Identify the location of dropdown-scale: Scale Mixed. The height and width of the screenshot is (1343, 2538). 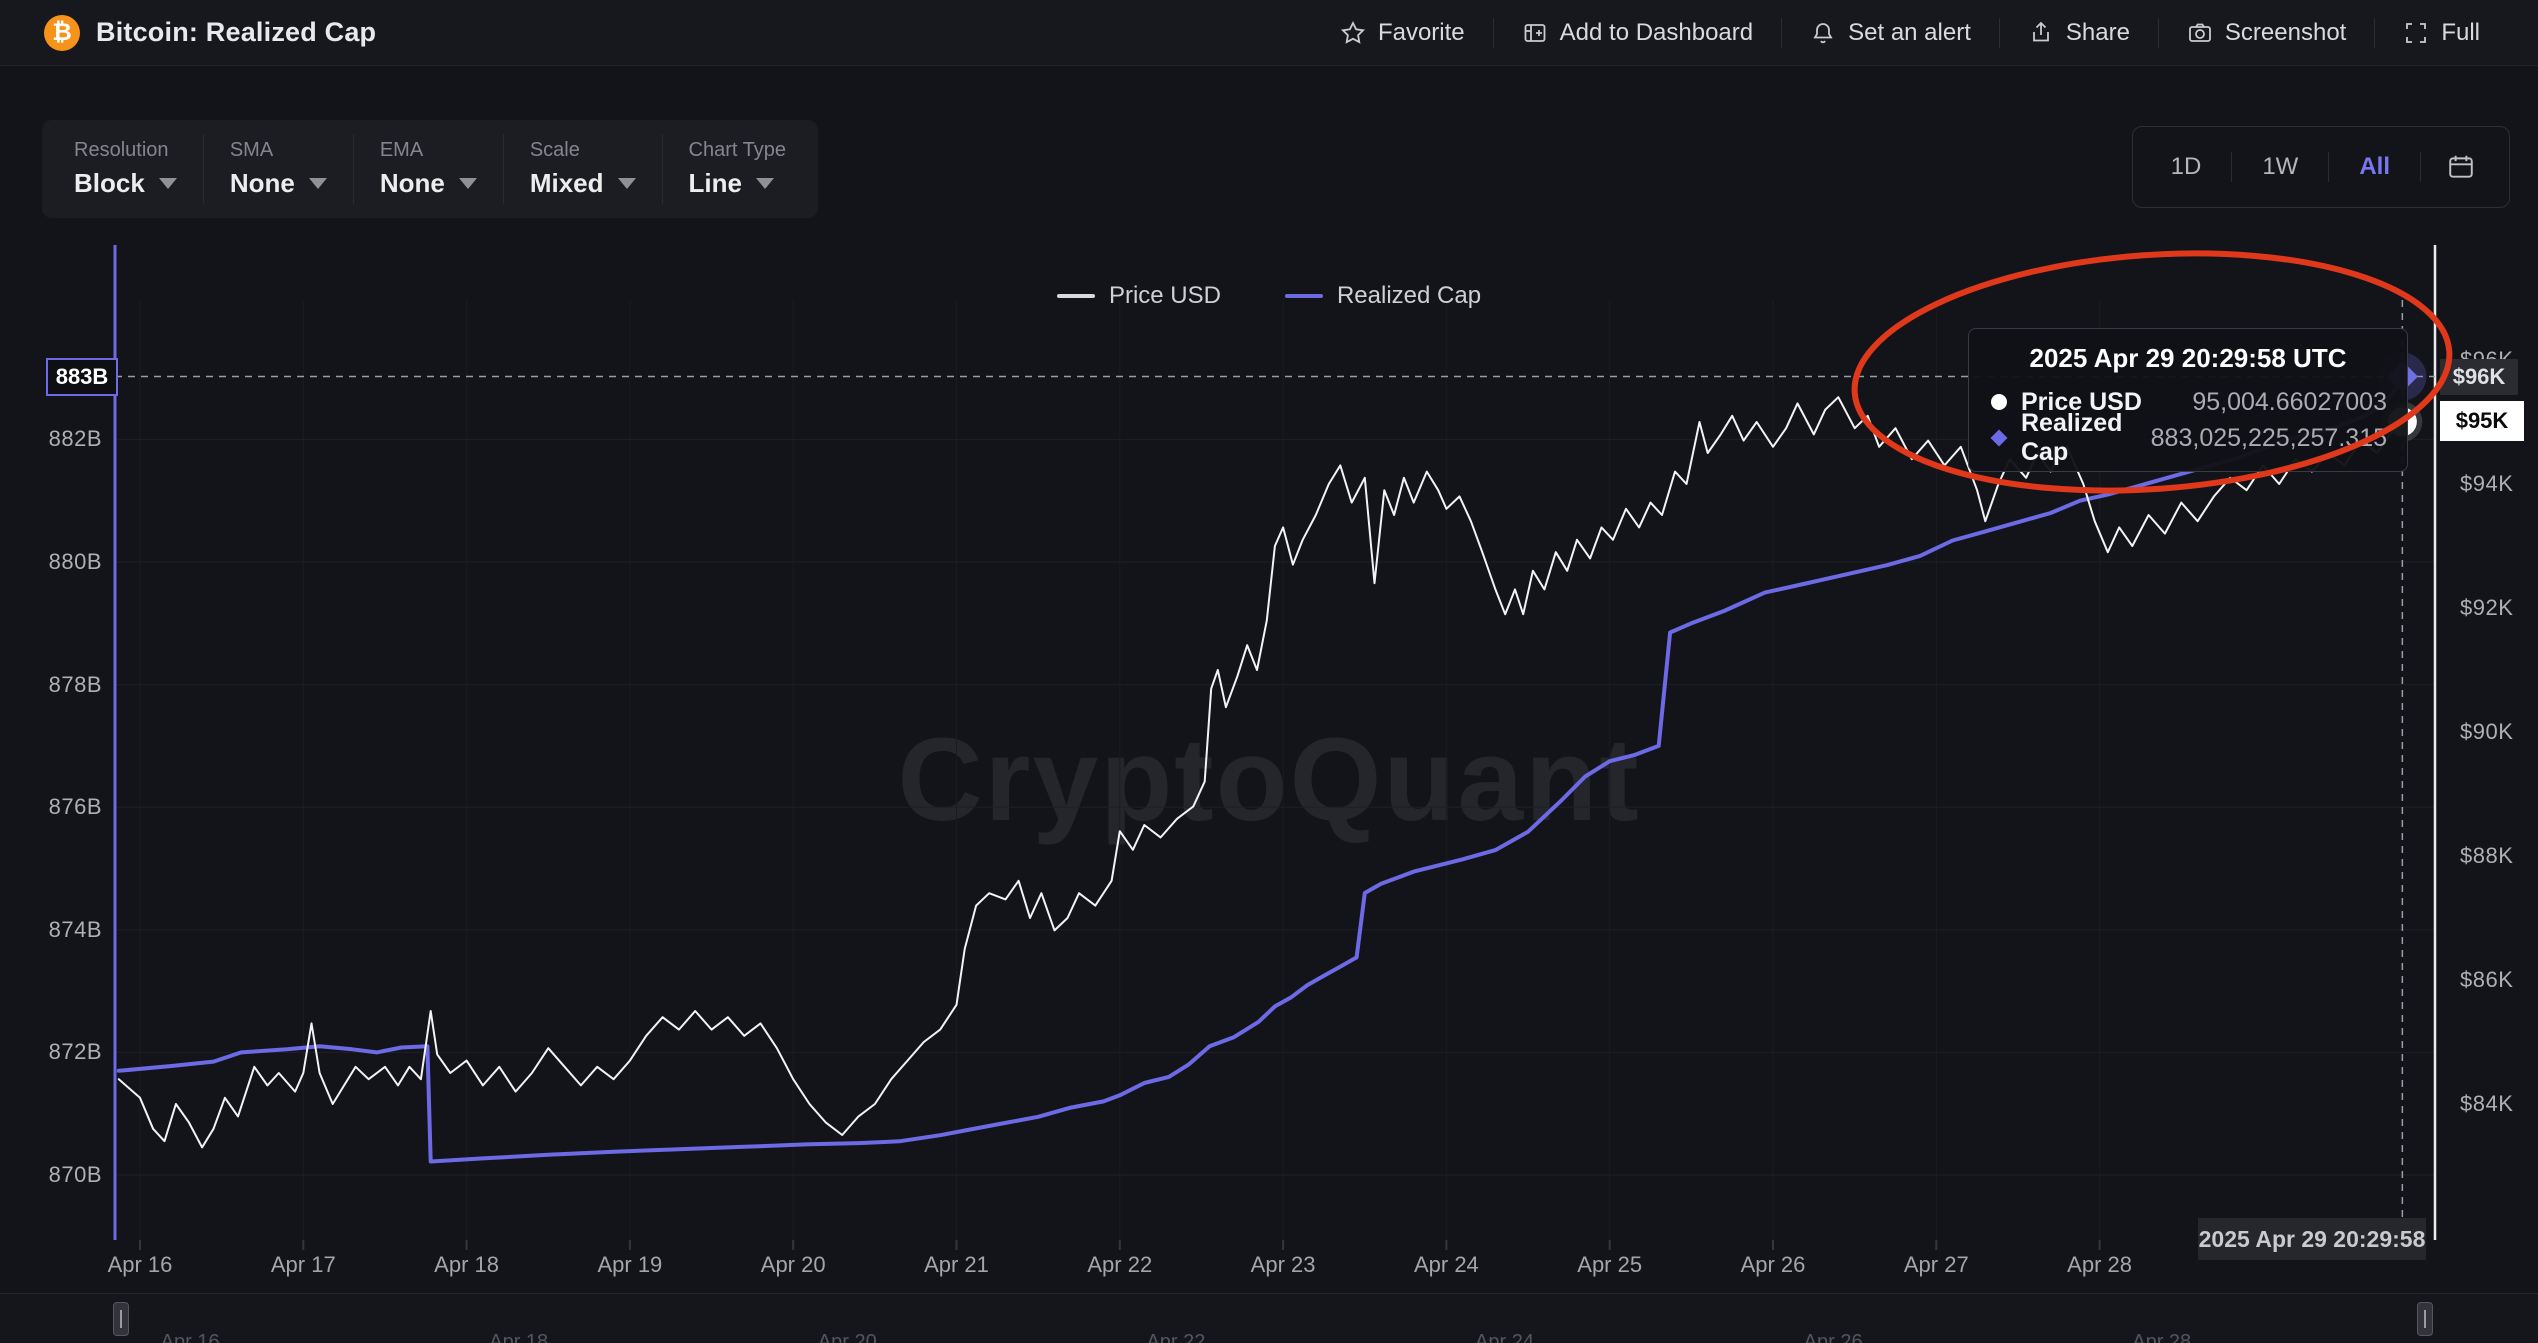
(583, 169).